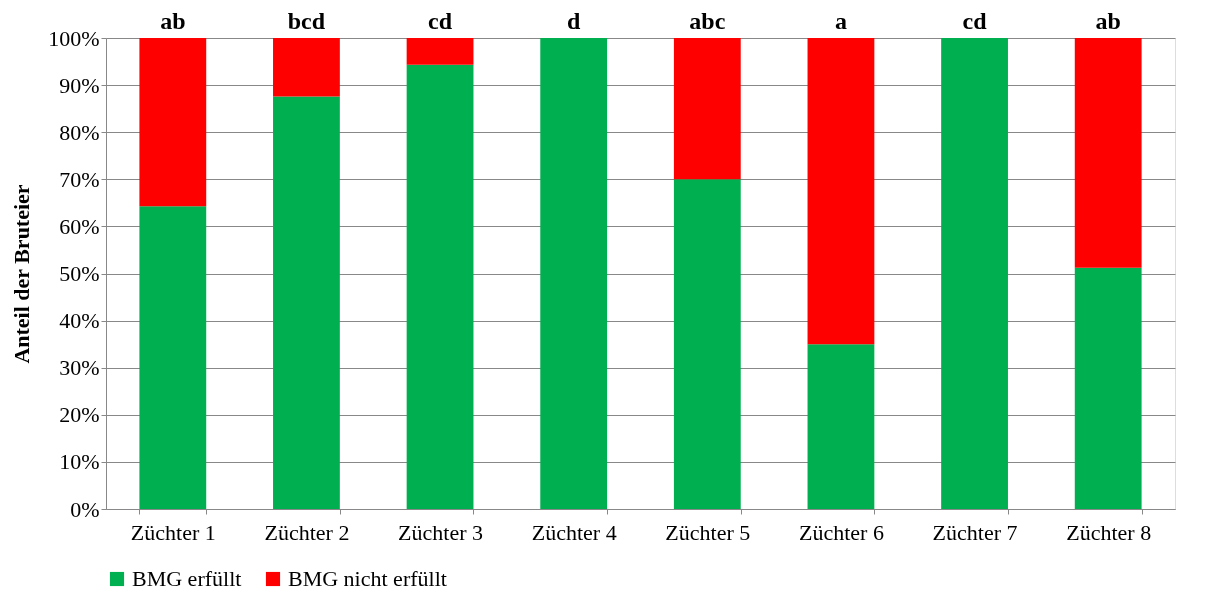 The image size is (1211, 609). What do you see at coordinates (79, 321) in the screenshot?
I see `y-tick-label: 40%` at bounding box center [79, 321].